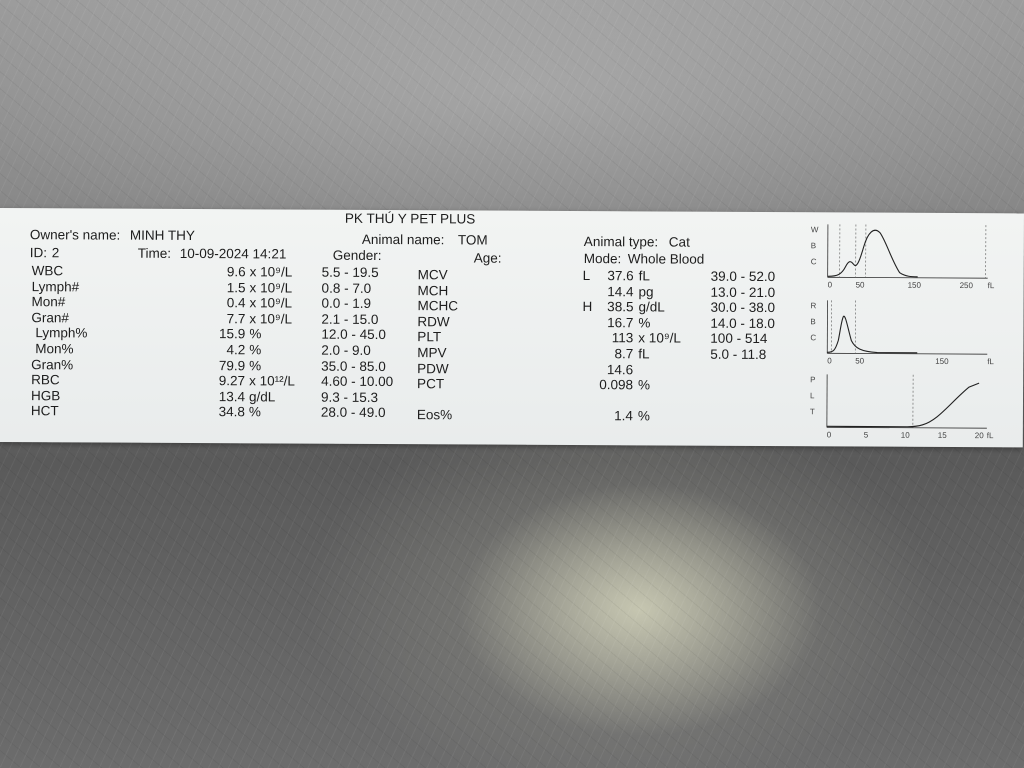 This screenshot has width=1024, height=768. I want to click on histogram-tick-label: 250, so click(967, 285).